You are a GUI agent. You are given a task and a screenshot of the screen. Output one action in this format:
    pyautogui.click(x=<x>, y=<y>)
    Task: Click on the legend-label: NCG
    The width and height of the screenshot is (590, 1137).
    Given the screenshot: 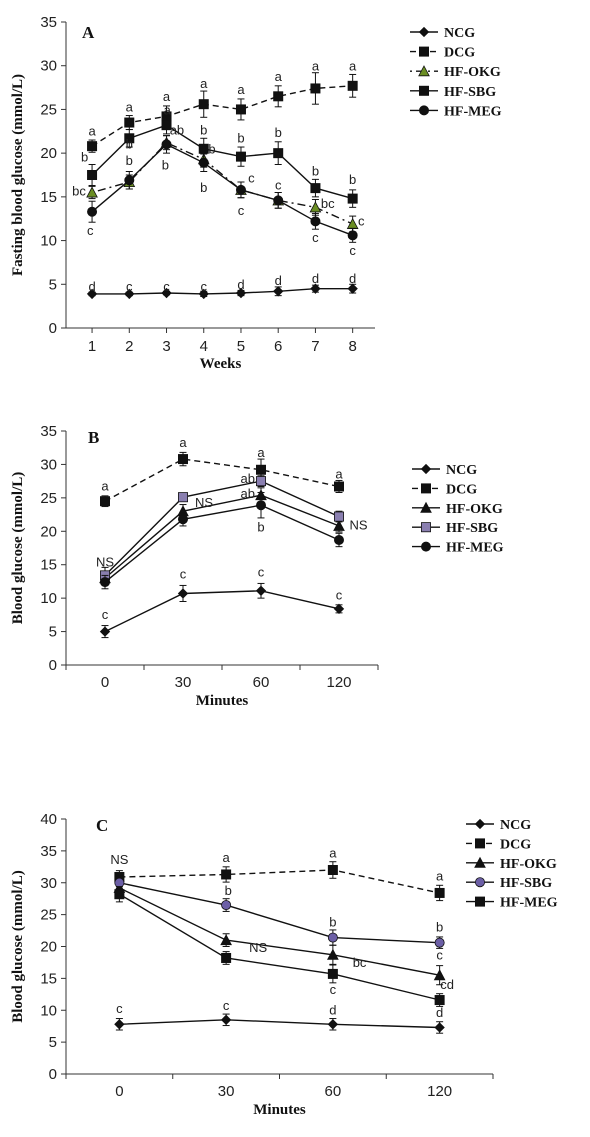 What is the action you would take?
    pyautogui.click(x=515, y=825)
    